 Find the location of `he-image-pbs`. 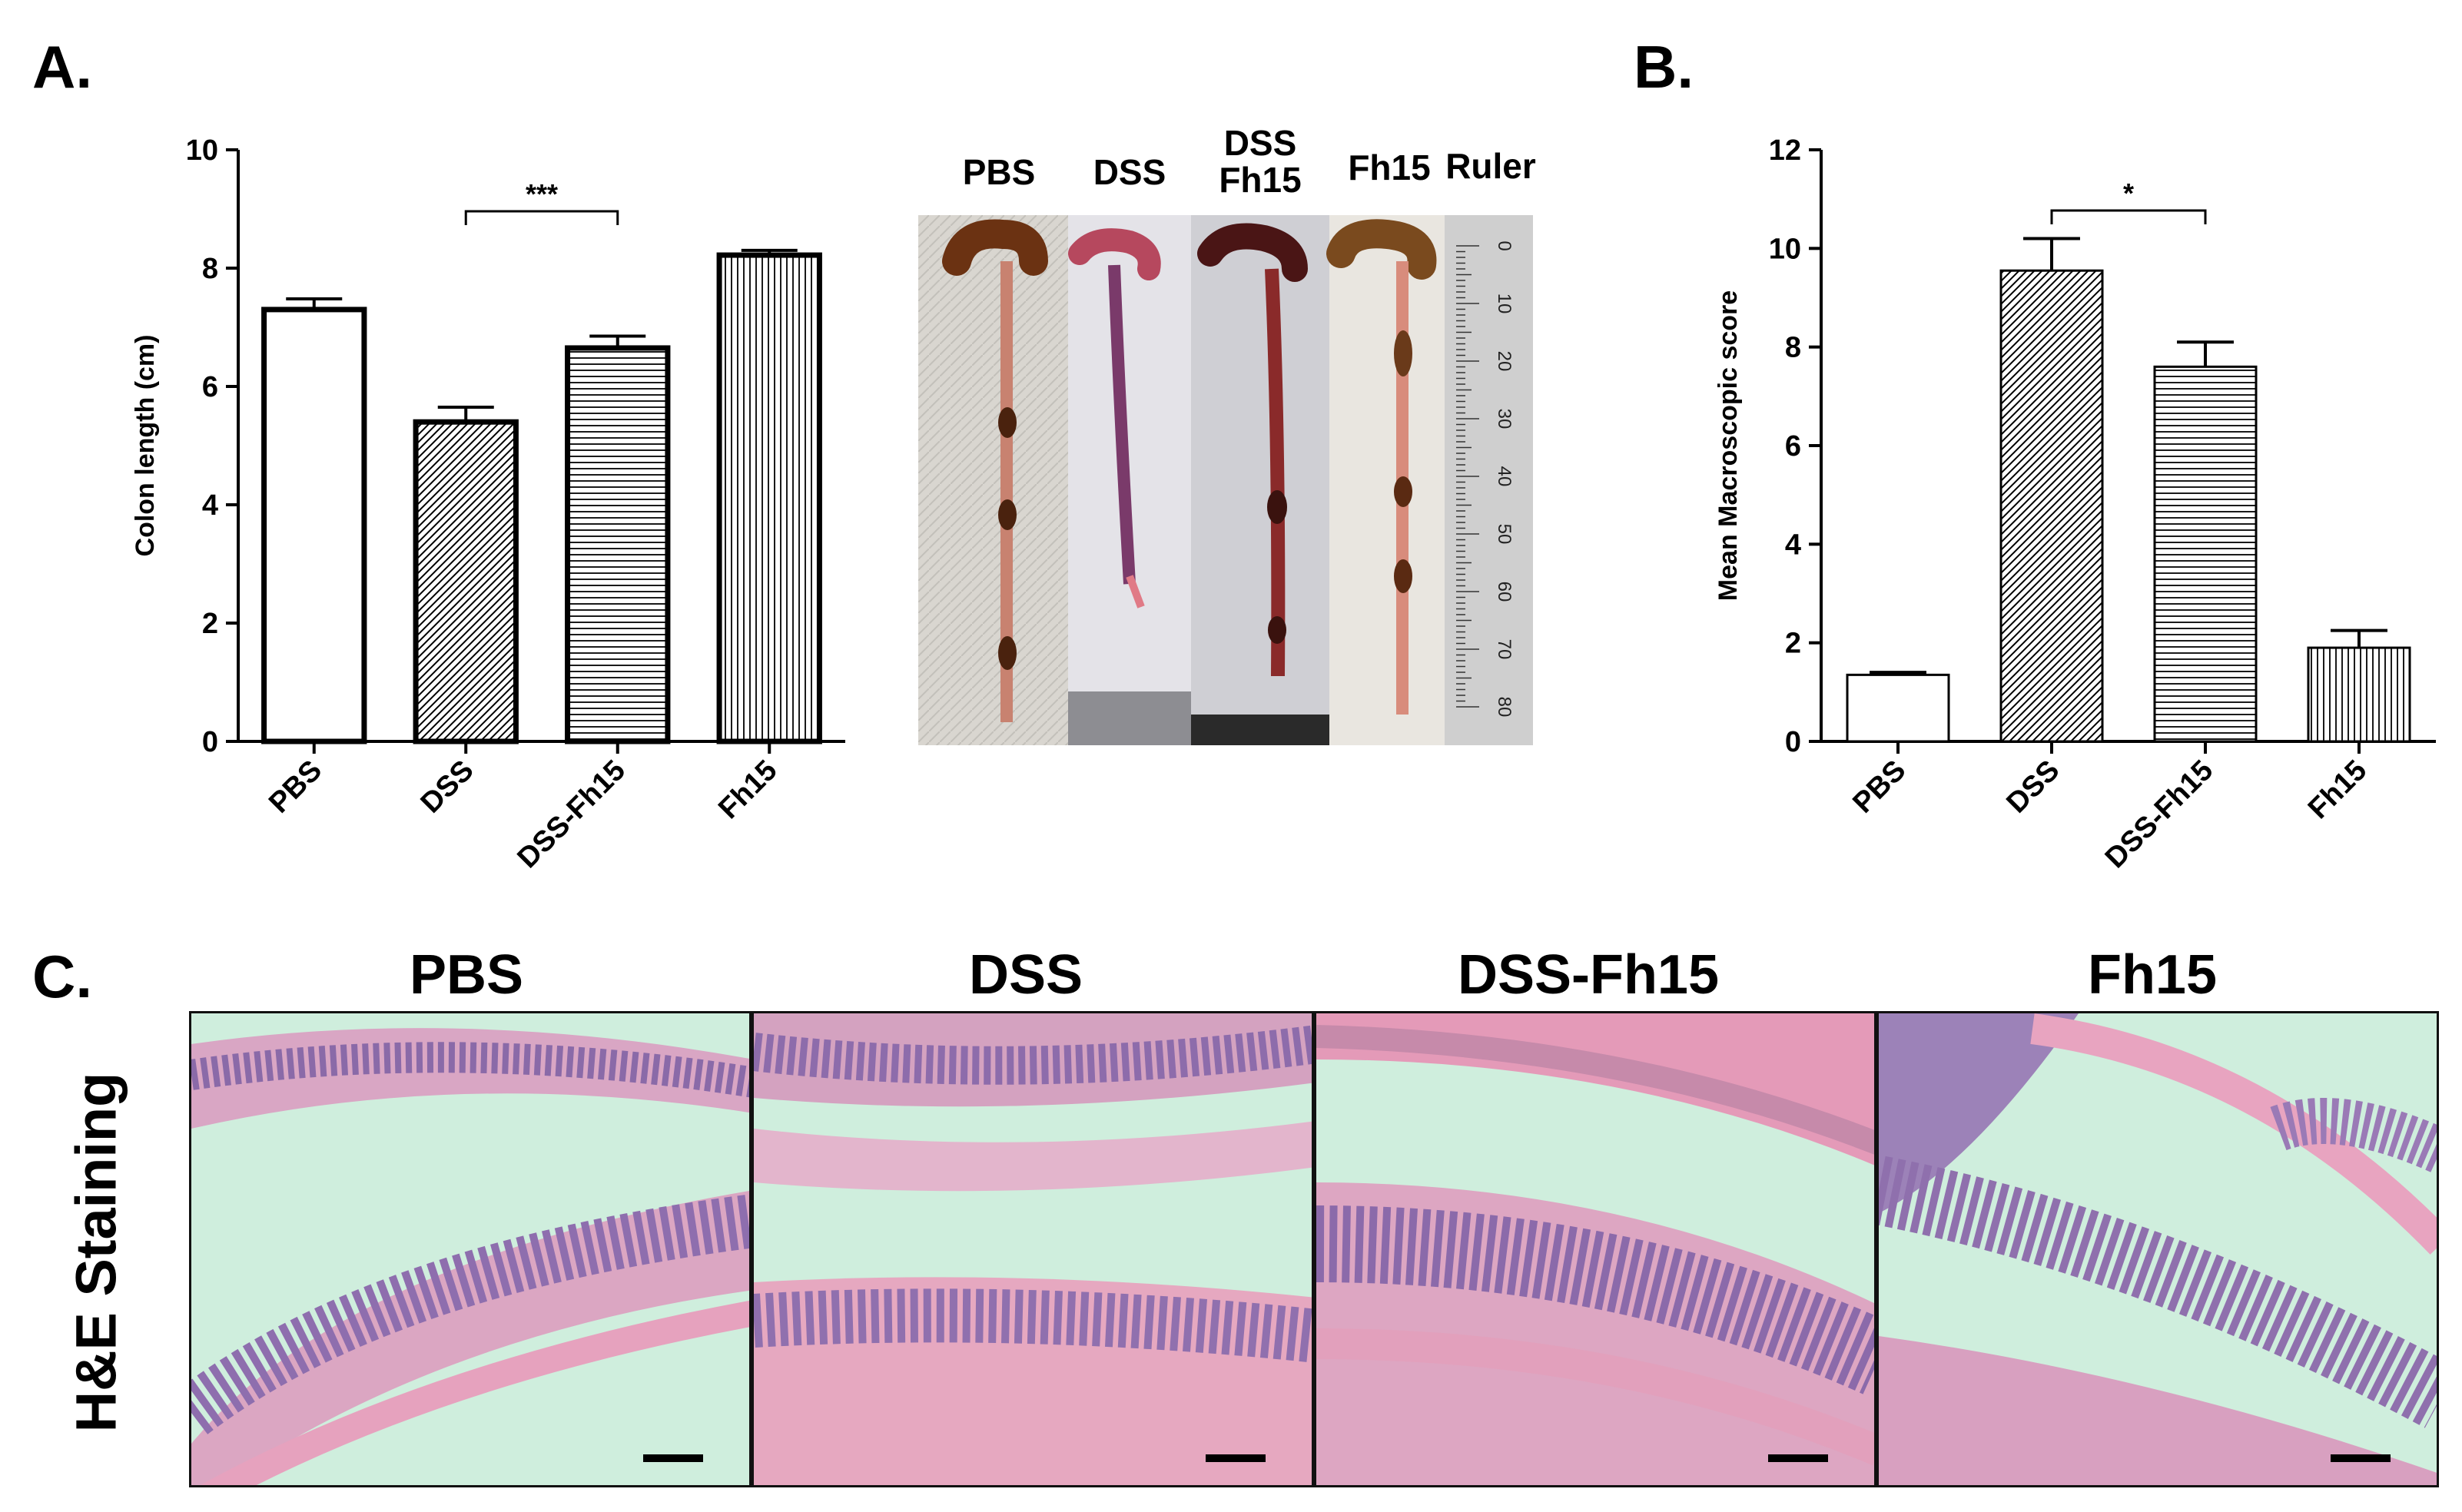

he-image-pbs is located at coordinates (470, 1249).